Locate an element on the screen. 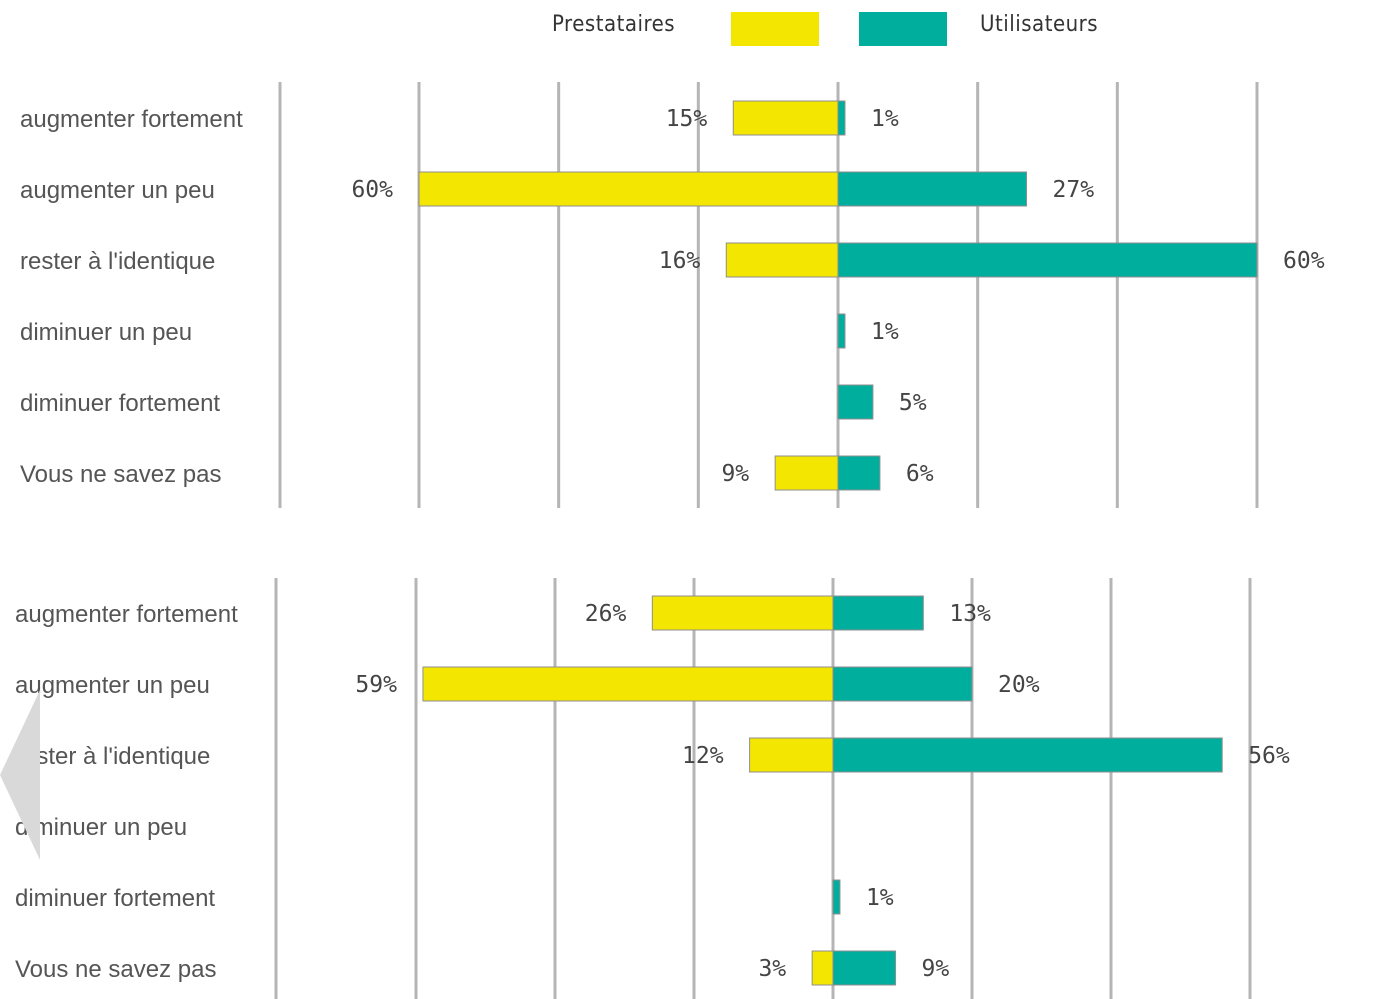 Image resolution: width=1384 pixels, height=999 pixels. value-label-users: 56% is located at coordinates (1269, 756).